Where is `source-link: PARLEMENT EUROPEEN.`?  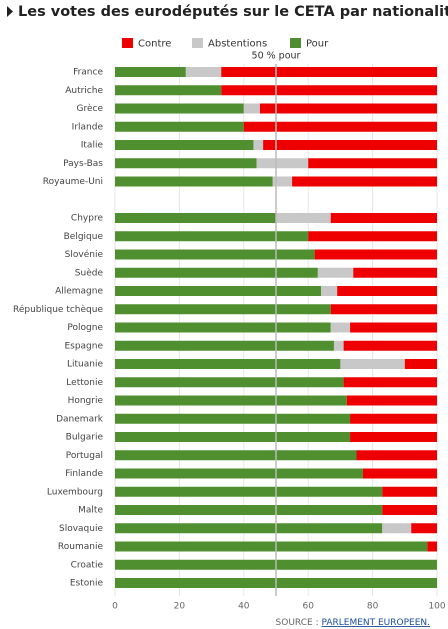 source-link: PARLEMENT EUROPEEN. is located at coordinates (375, 623).